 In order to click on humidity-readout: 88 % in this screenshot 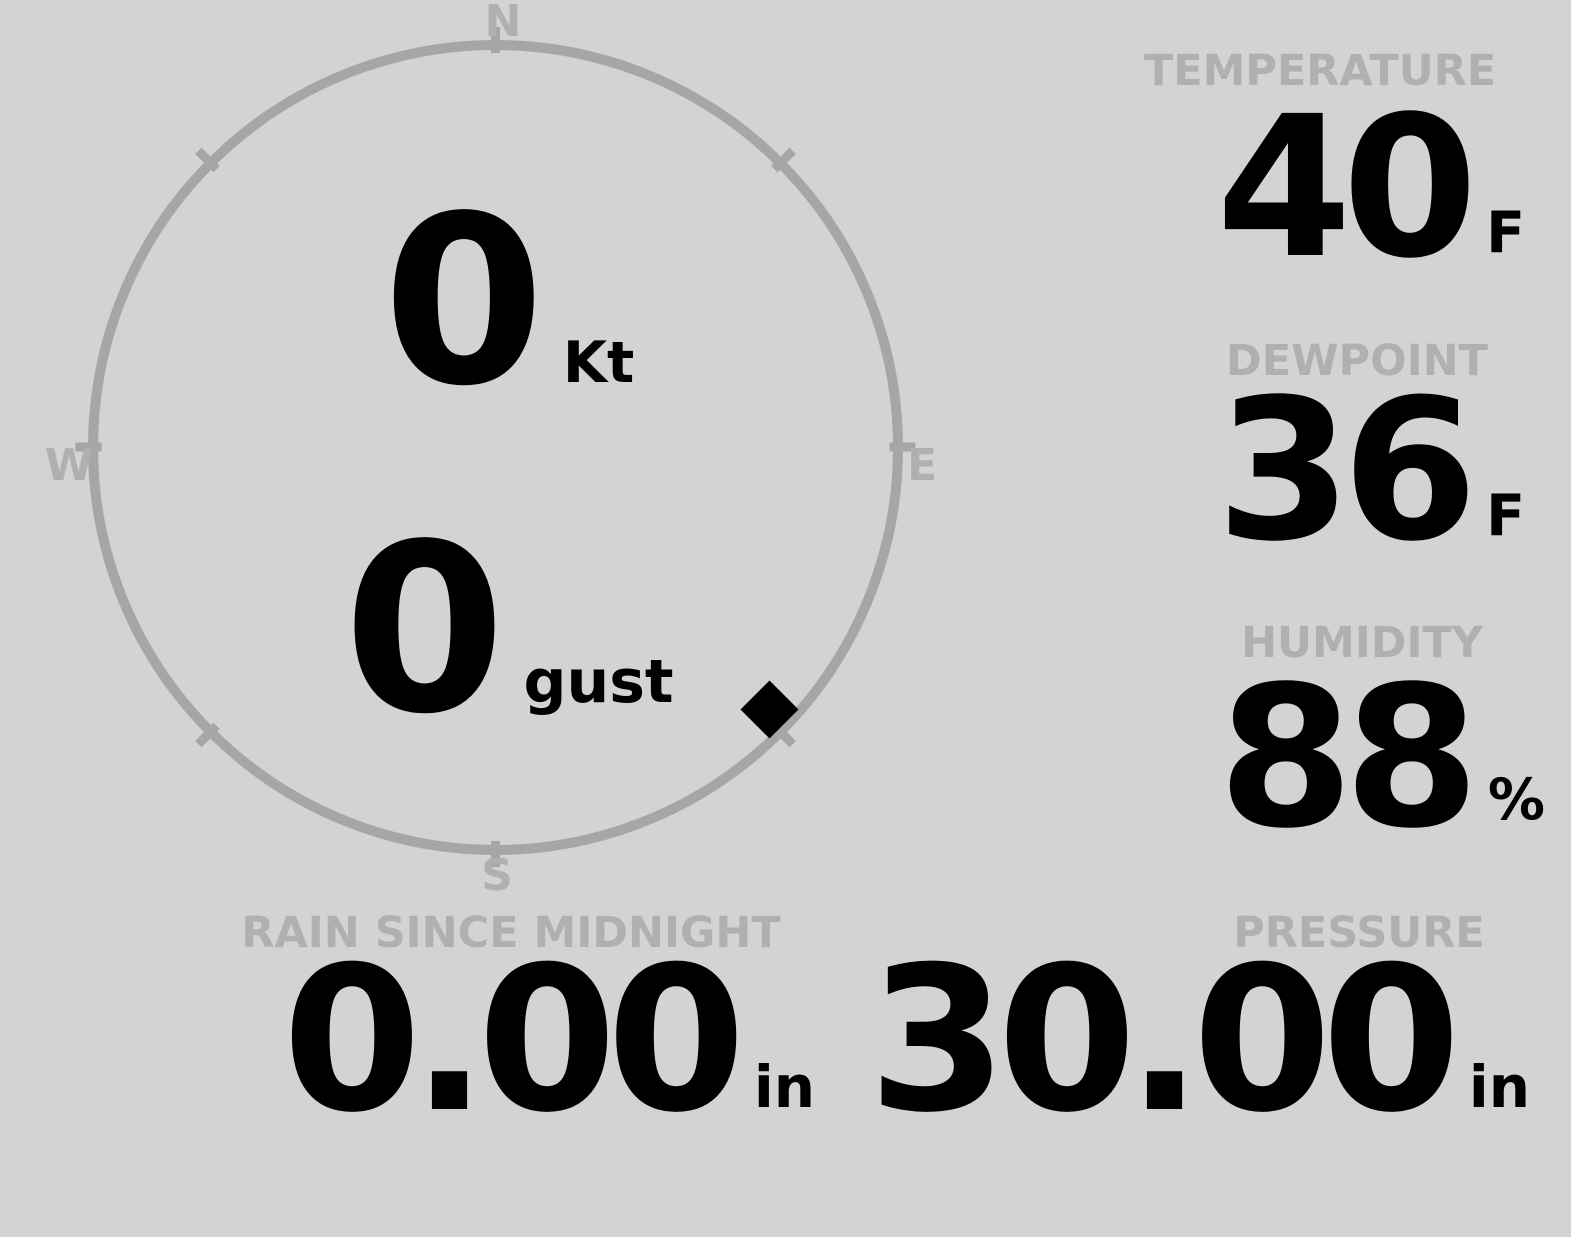, I will do `click(1381, 757)`.